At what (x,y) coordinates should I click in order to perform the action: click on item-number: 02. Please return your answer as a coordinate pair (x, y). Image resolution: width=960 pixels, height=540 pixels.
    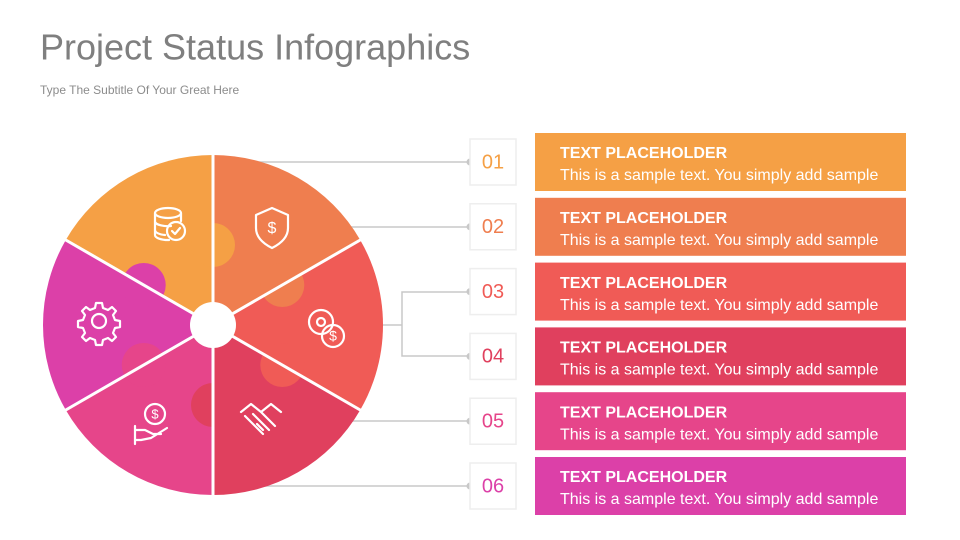
    Looking at the image, I should click on (493, 227).